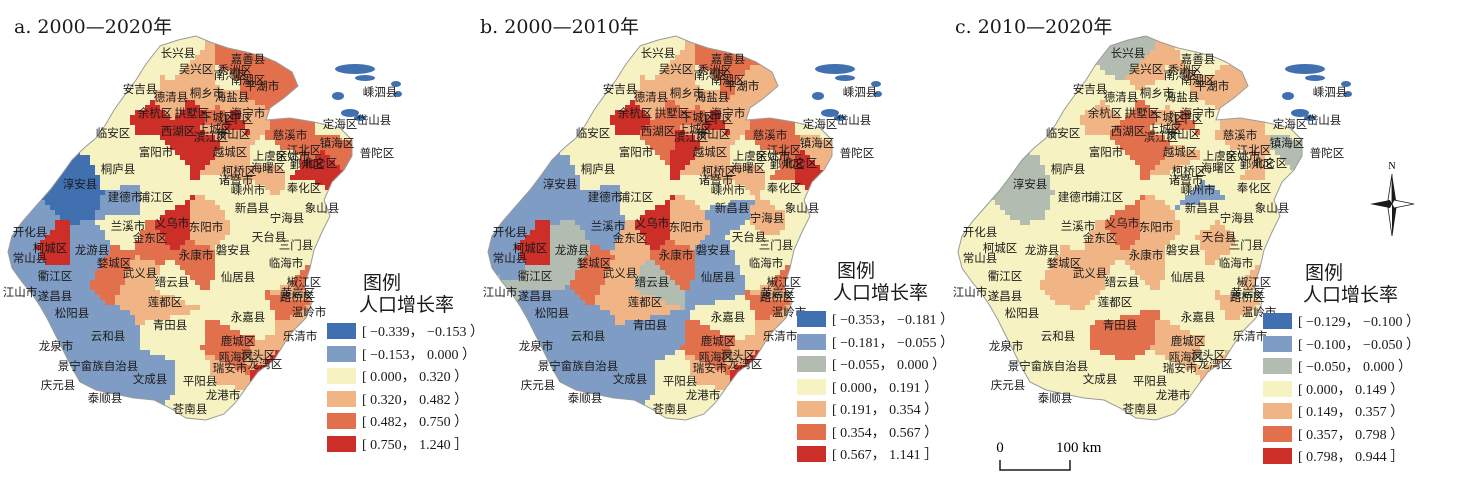 The height and width of the screenshot is (497, 1463). Describe the element at coordinates (857, 153) in the screenshot. I see `county-label: 普陀区` at that location.